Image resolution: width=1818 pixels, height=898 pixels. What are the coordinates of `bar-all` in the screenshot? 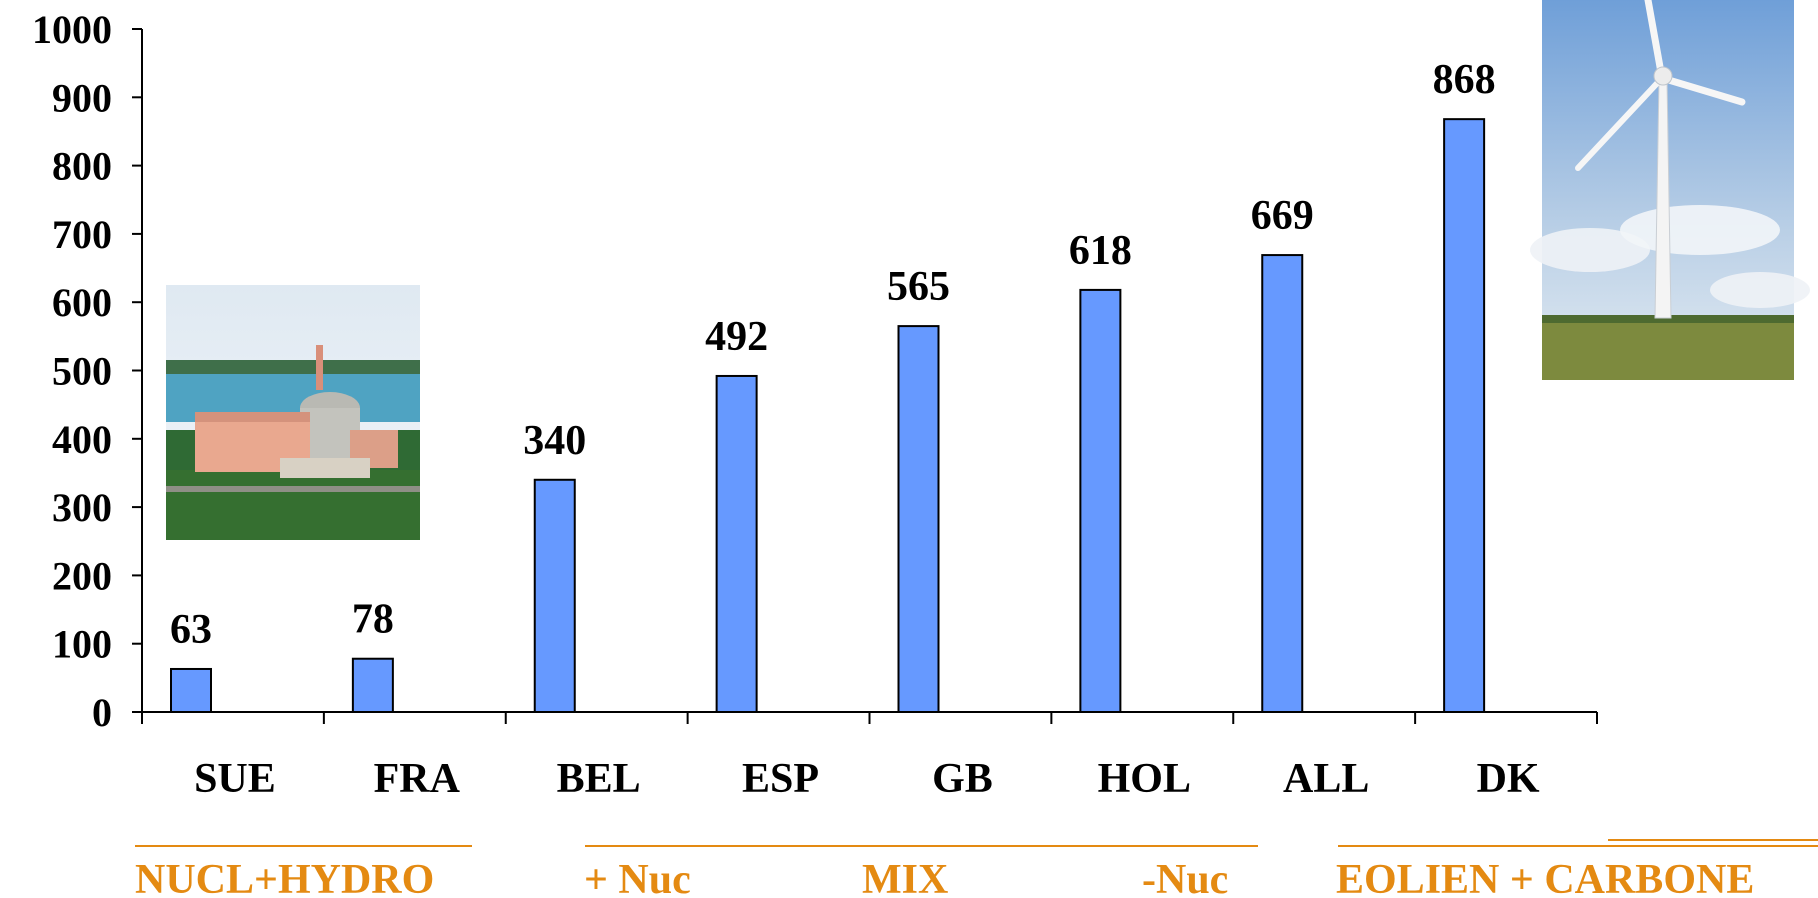 It's located at (1282, 483).